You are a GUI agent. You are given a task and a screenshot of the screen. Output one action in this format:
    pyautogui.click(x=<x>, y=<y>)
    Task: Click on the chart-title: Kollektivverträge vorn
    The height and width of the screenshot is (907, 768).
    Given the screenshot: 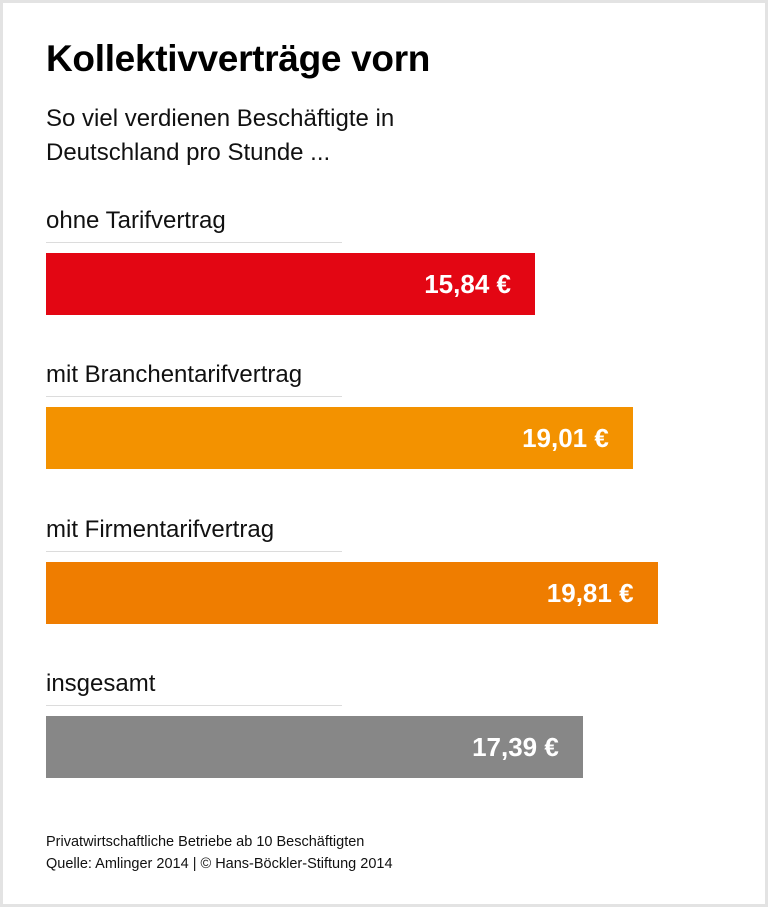 What is the action you would take?
    pyautogui.click(x=238, y=58)
    